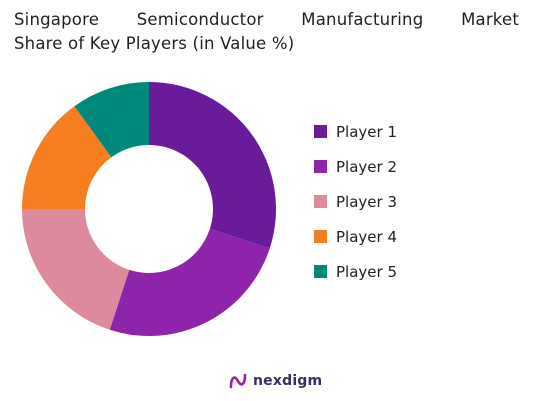 This screenshot has height=401, width=533. What do you see at coordinates (288, 381) in the screenshot?
I see `brand-name: nexdigm` at bounding box center [288, 381].